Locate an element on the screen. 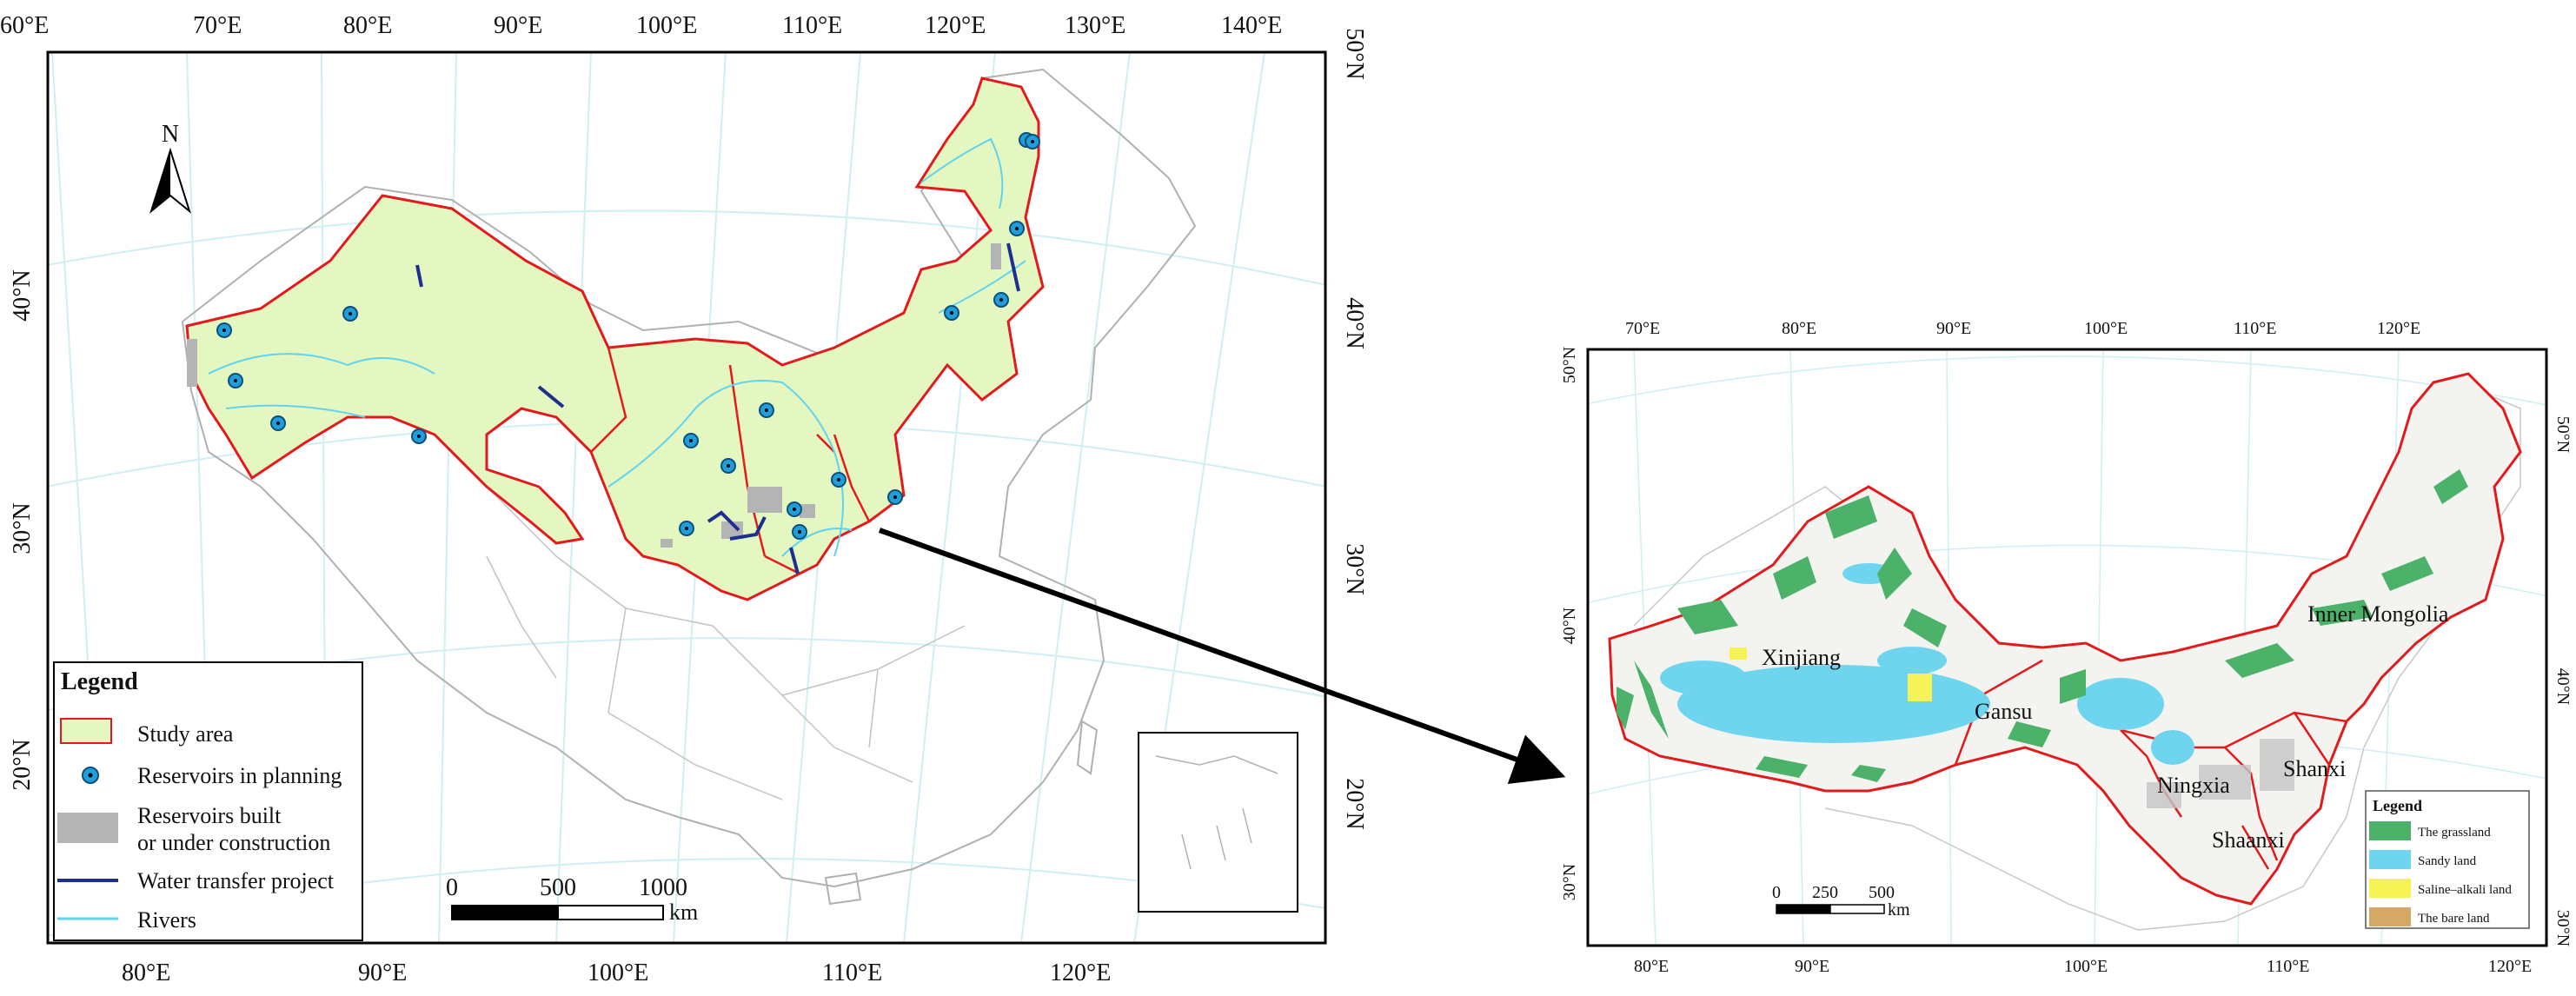 The image size is (2576, 996). right-right-lat-40: 40°N is located at coordinates (2563, 687).